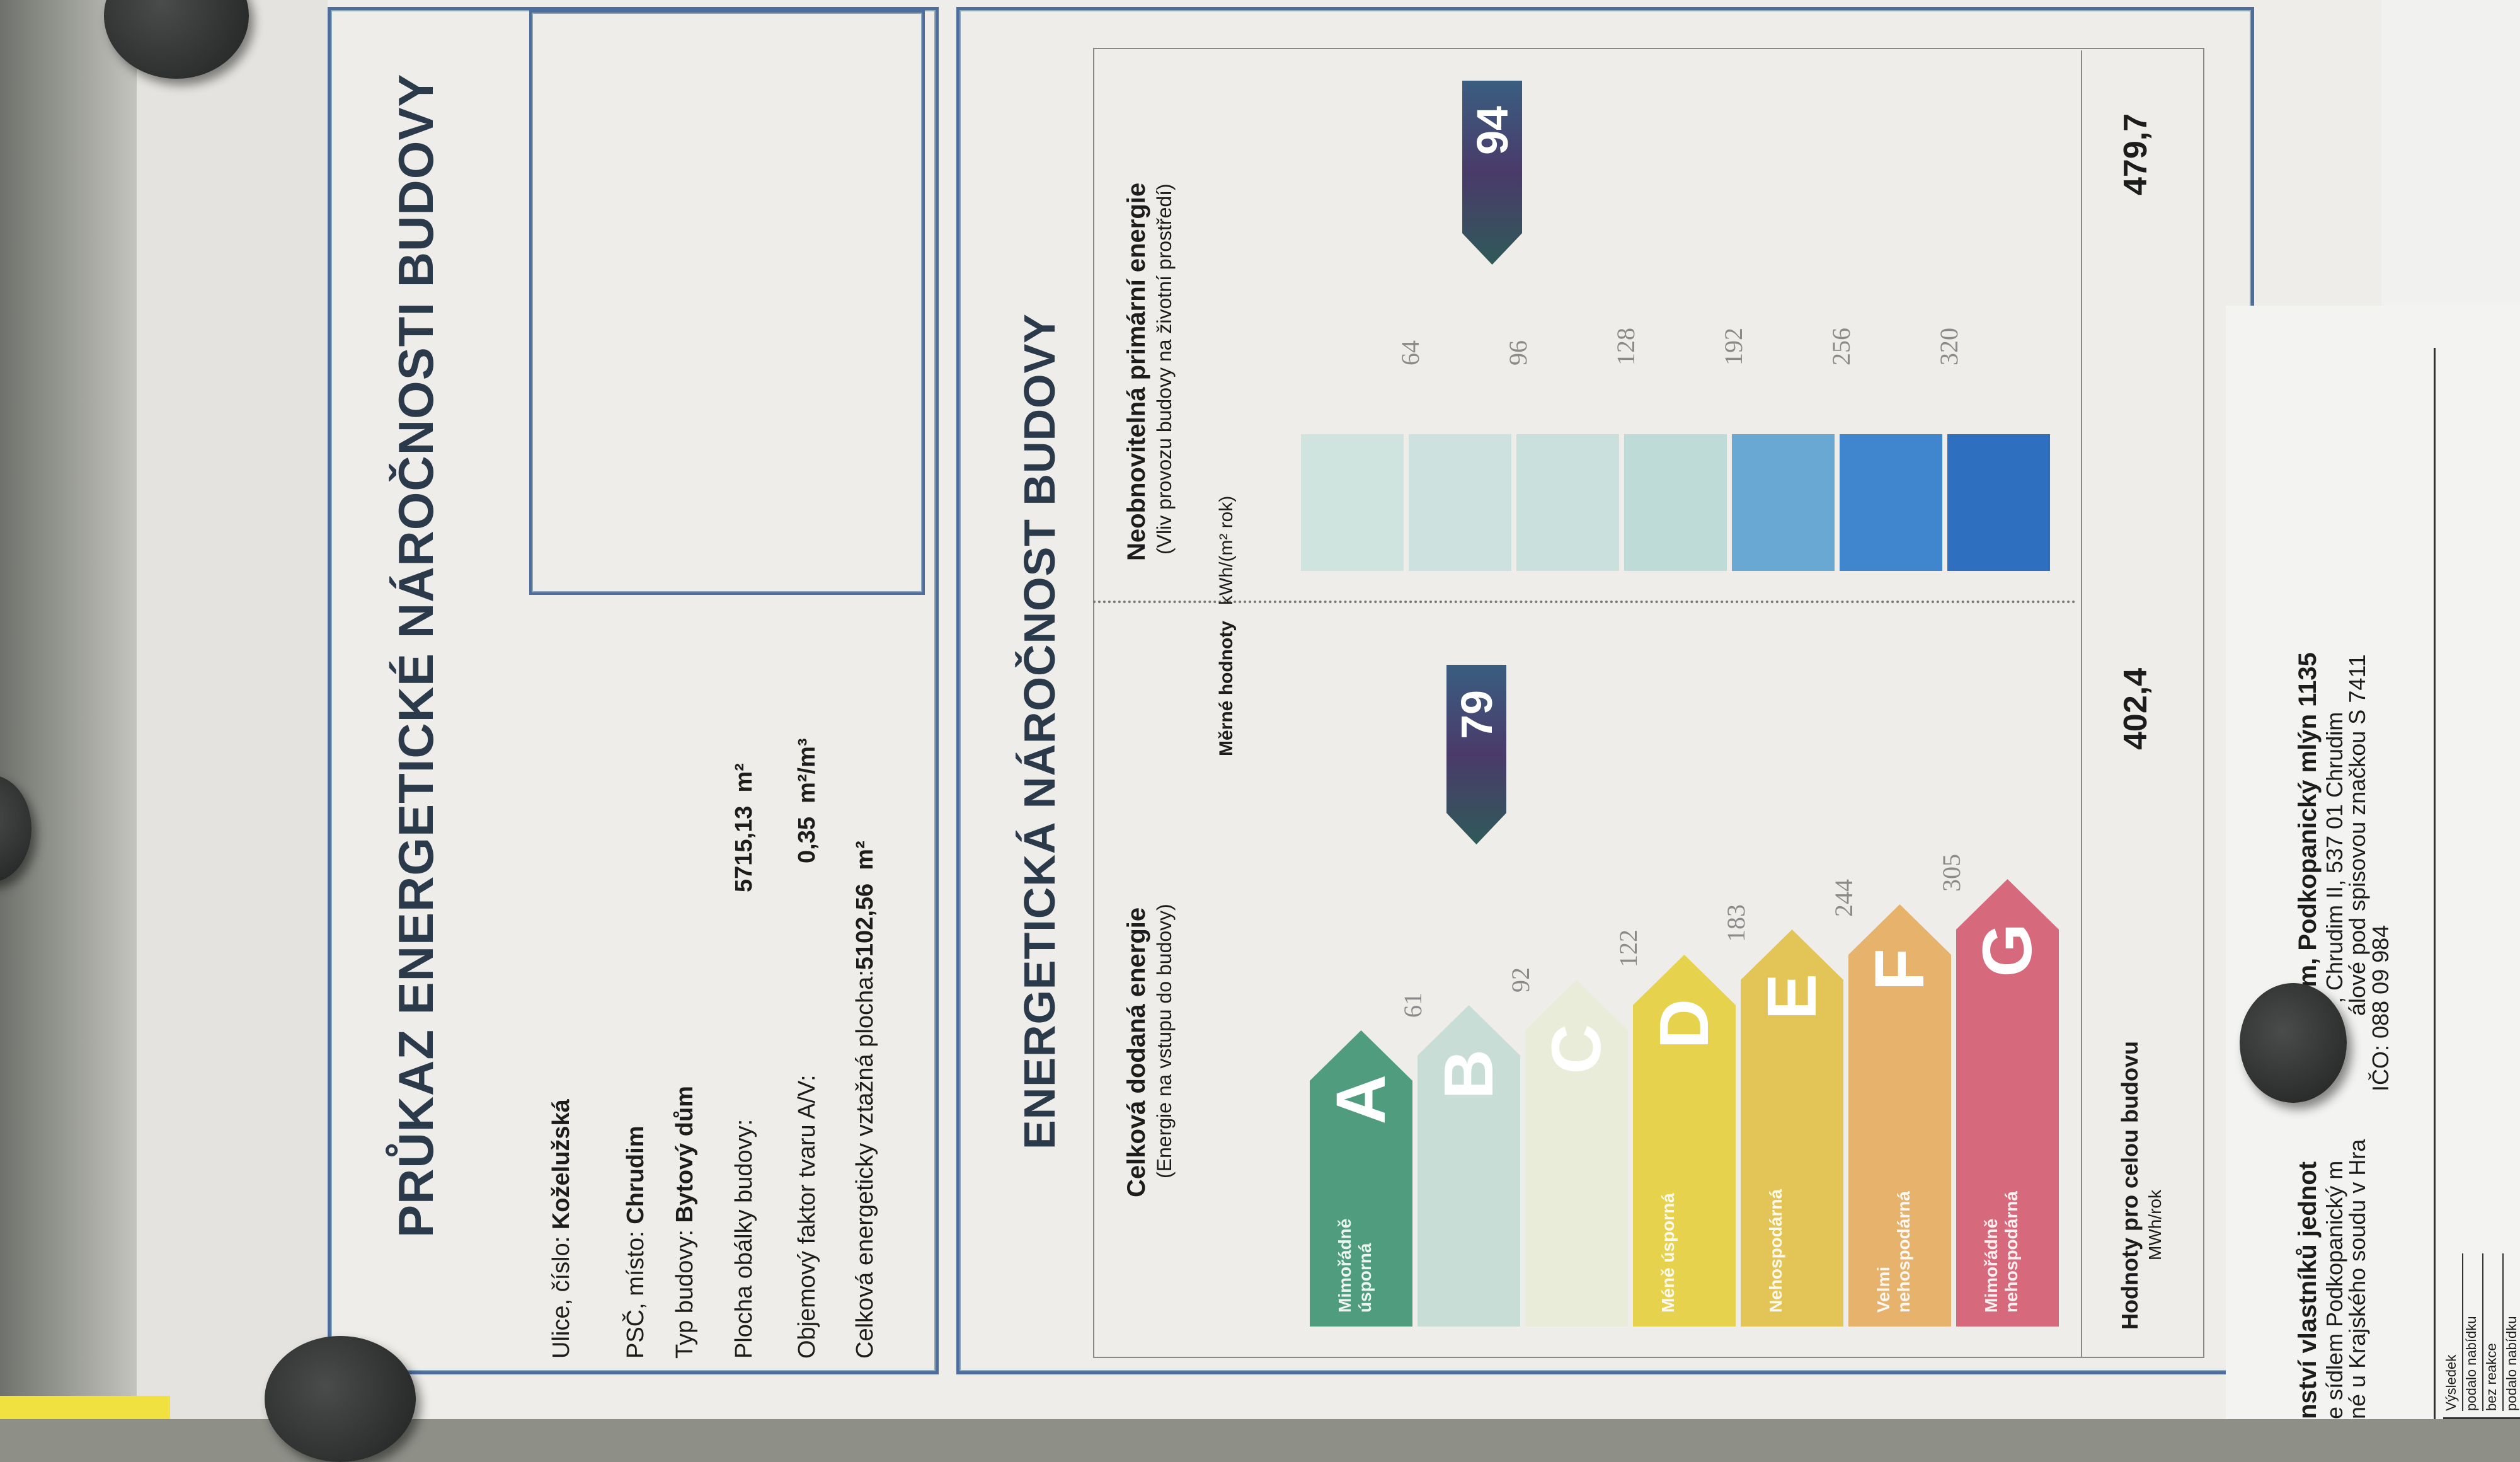 This screenshot has width=2520, height=1462. Describe the element at coordinates (865, 1164) in the screenshot. I see `area-label: Celková energeticky vztažná plocha:` at that location.